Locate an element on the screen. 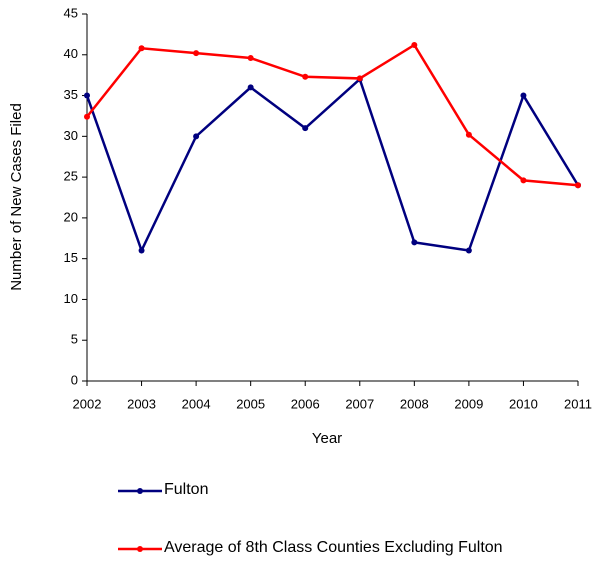  x-tick-label: 2007 is located at coordinates (359, 403).